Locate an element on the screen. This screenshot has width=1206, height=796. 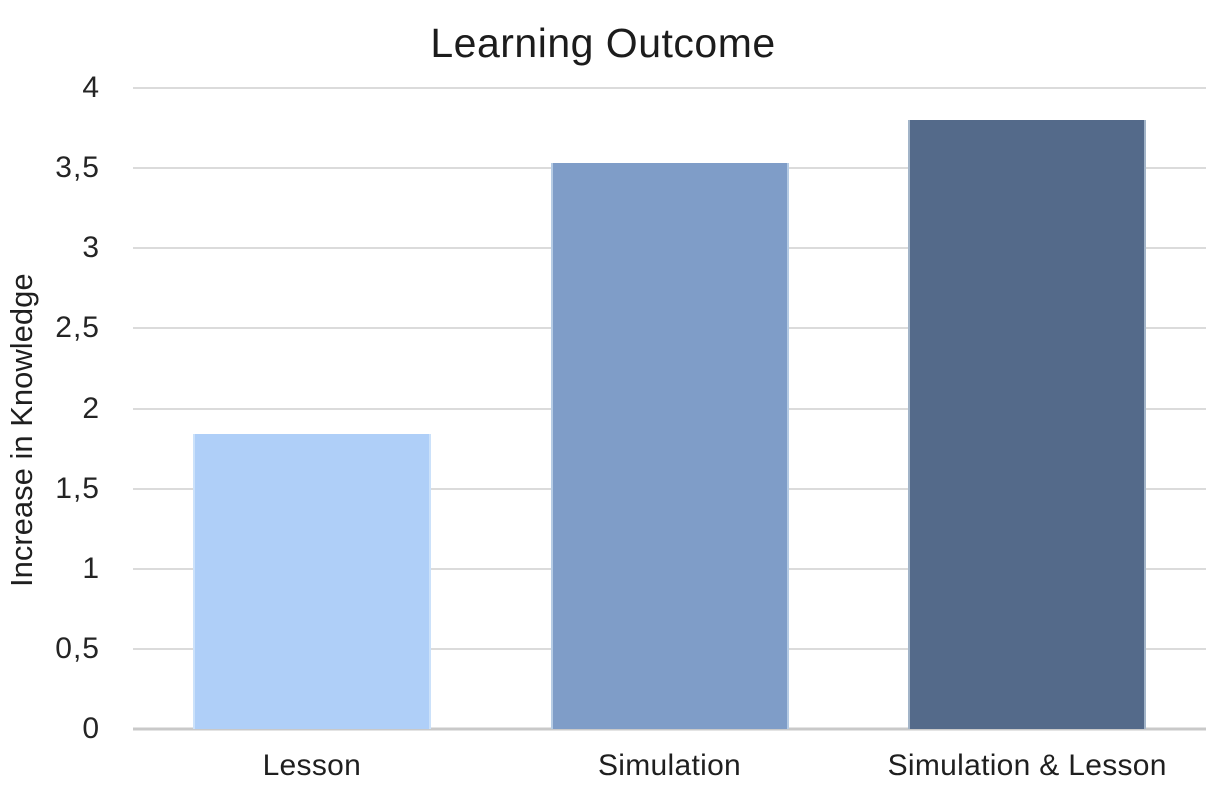
x-category-label: Simulation is located at coordinates (669, 765).